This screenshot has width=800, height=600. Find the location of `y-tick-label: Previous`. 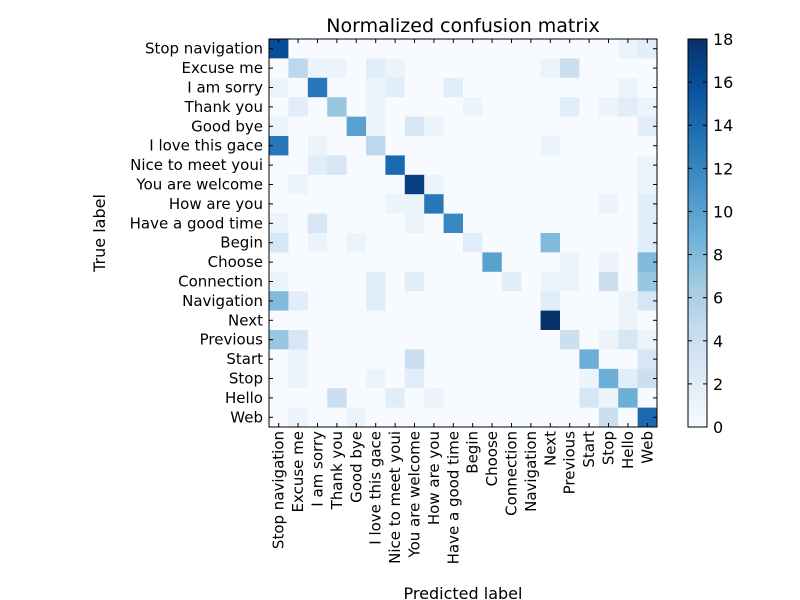

y-tick-label: Previous is located at coordinates (232, 340).